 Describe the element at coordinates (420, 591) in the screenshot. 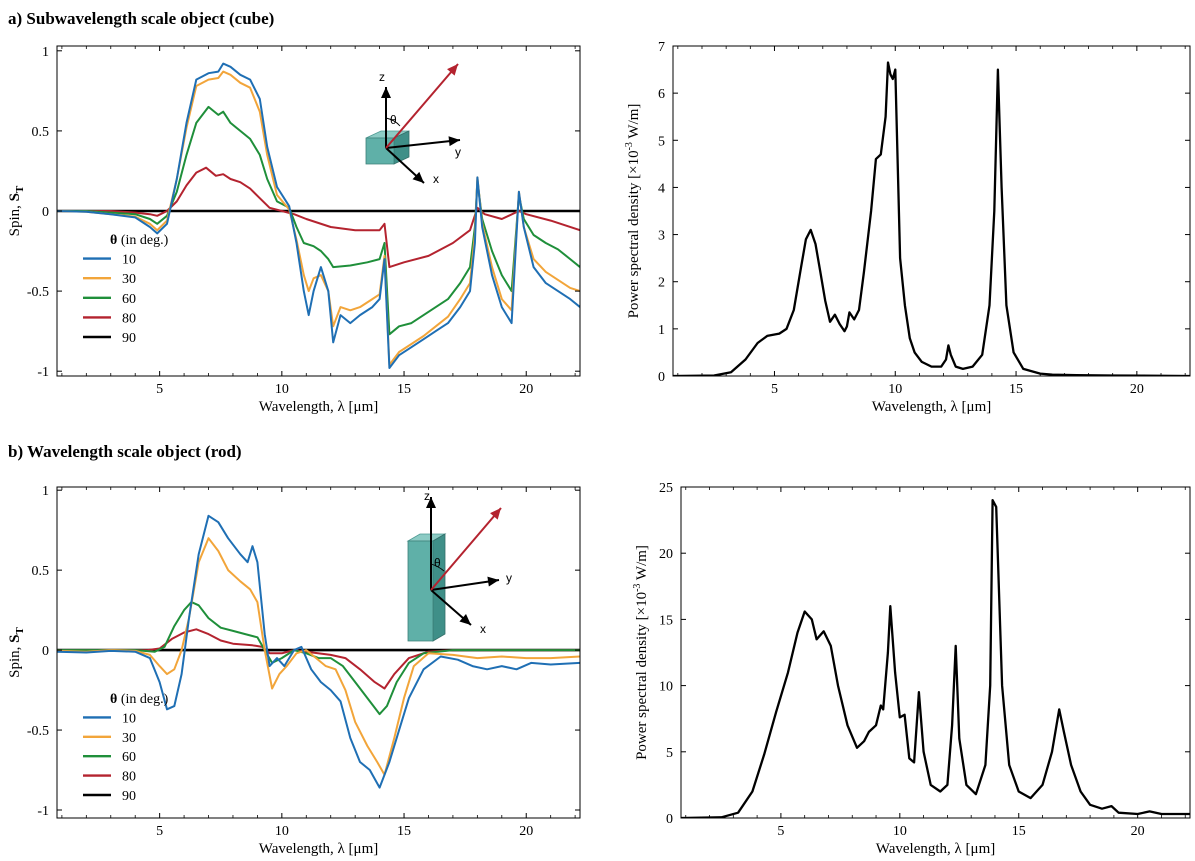

I see `rod-front-face` at that location.